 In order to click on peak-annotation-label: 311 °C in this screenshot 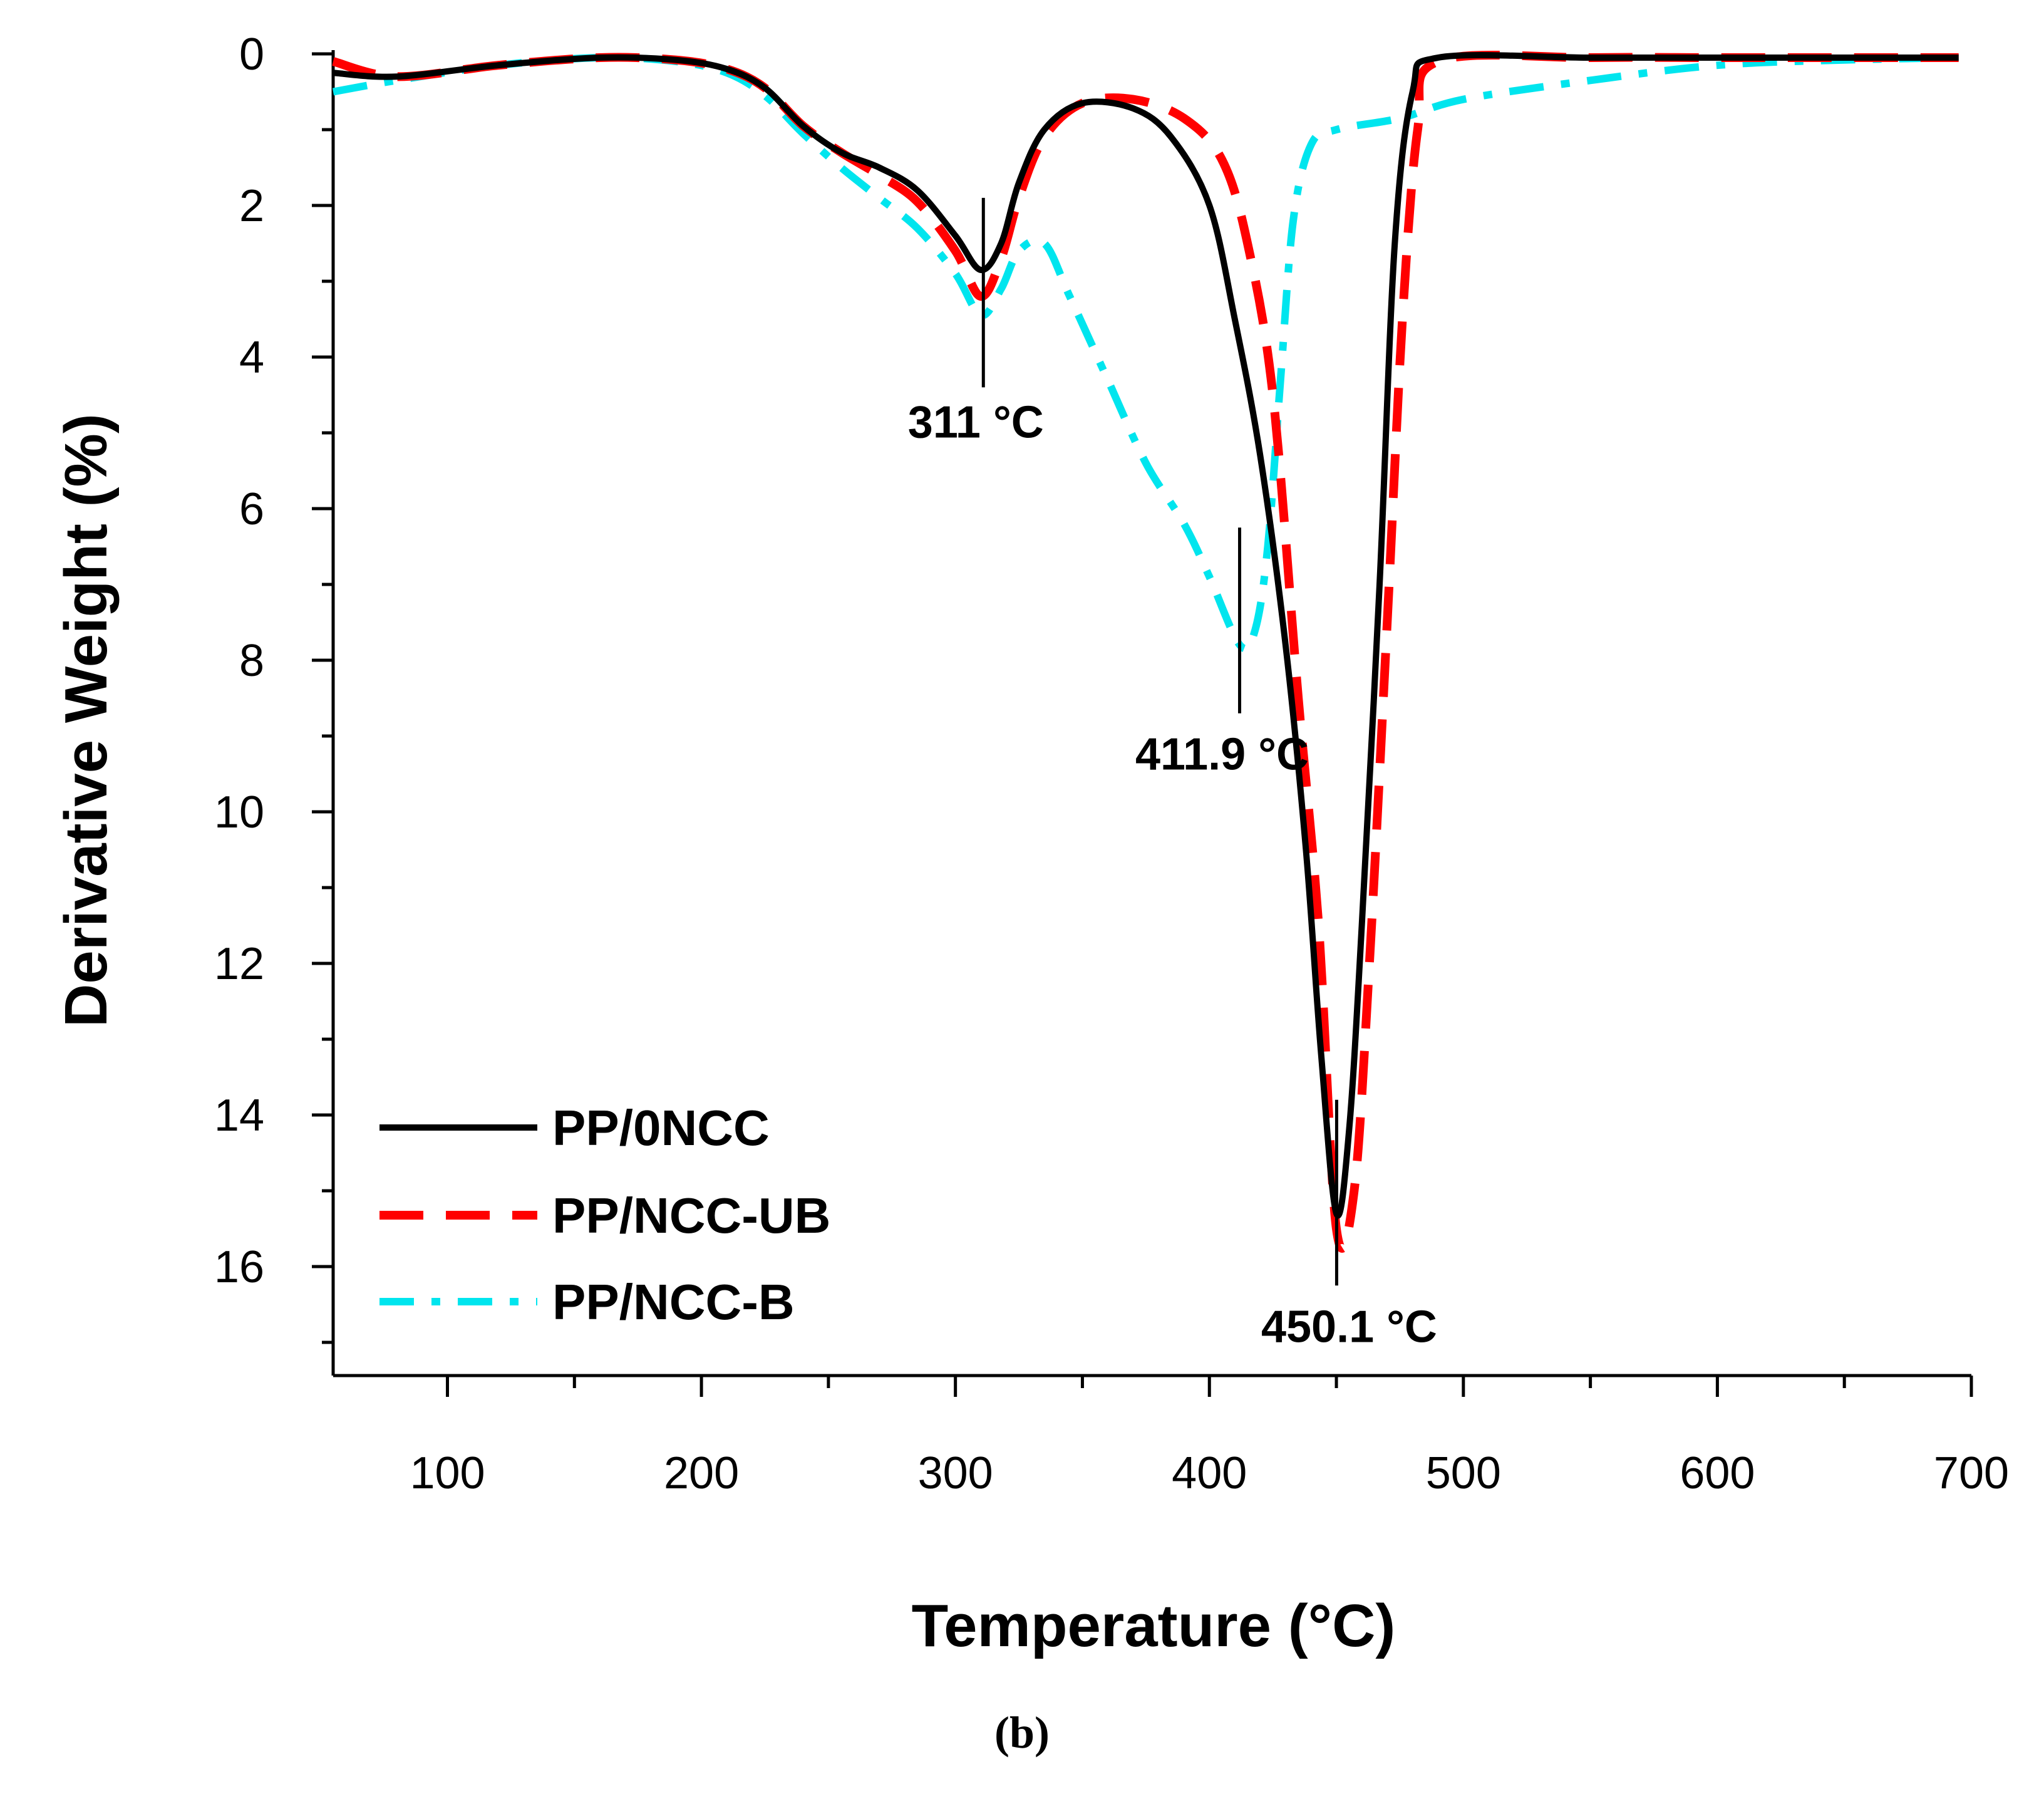, I will do `click(976, 422)`.